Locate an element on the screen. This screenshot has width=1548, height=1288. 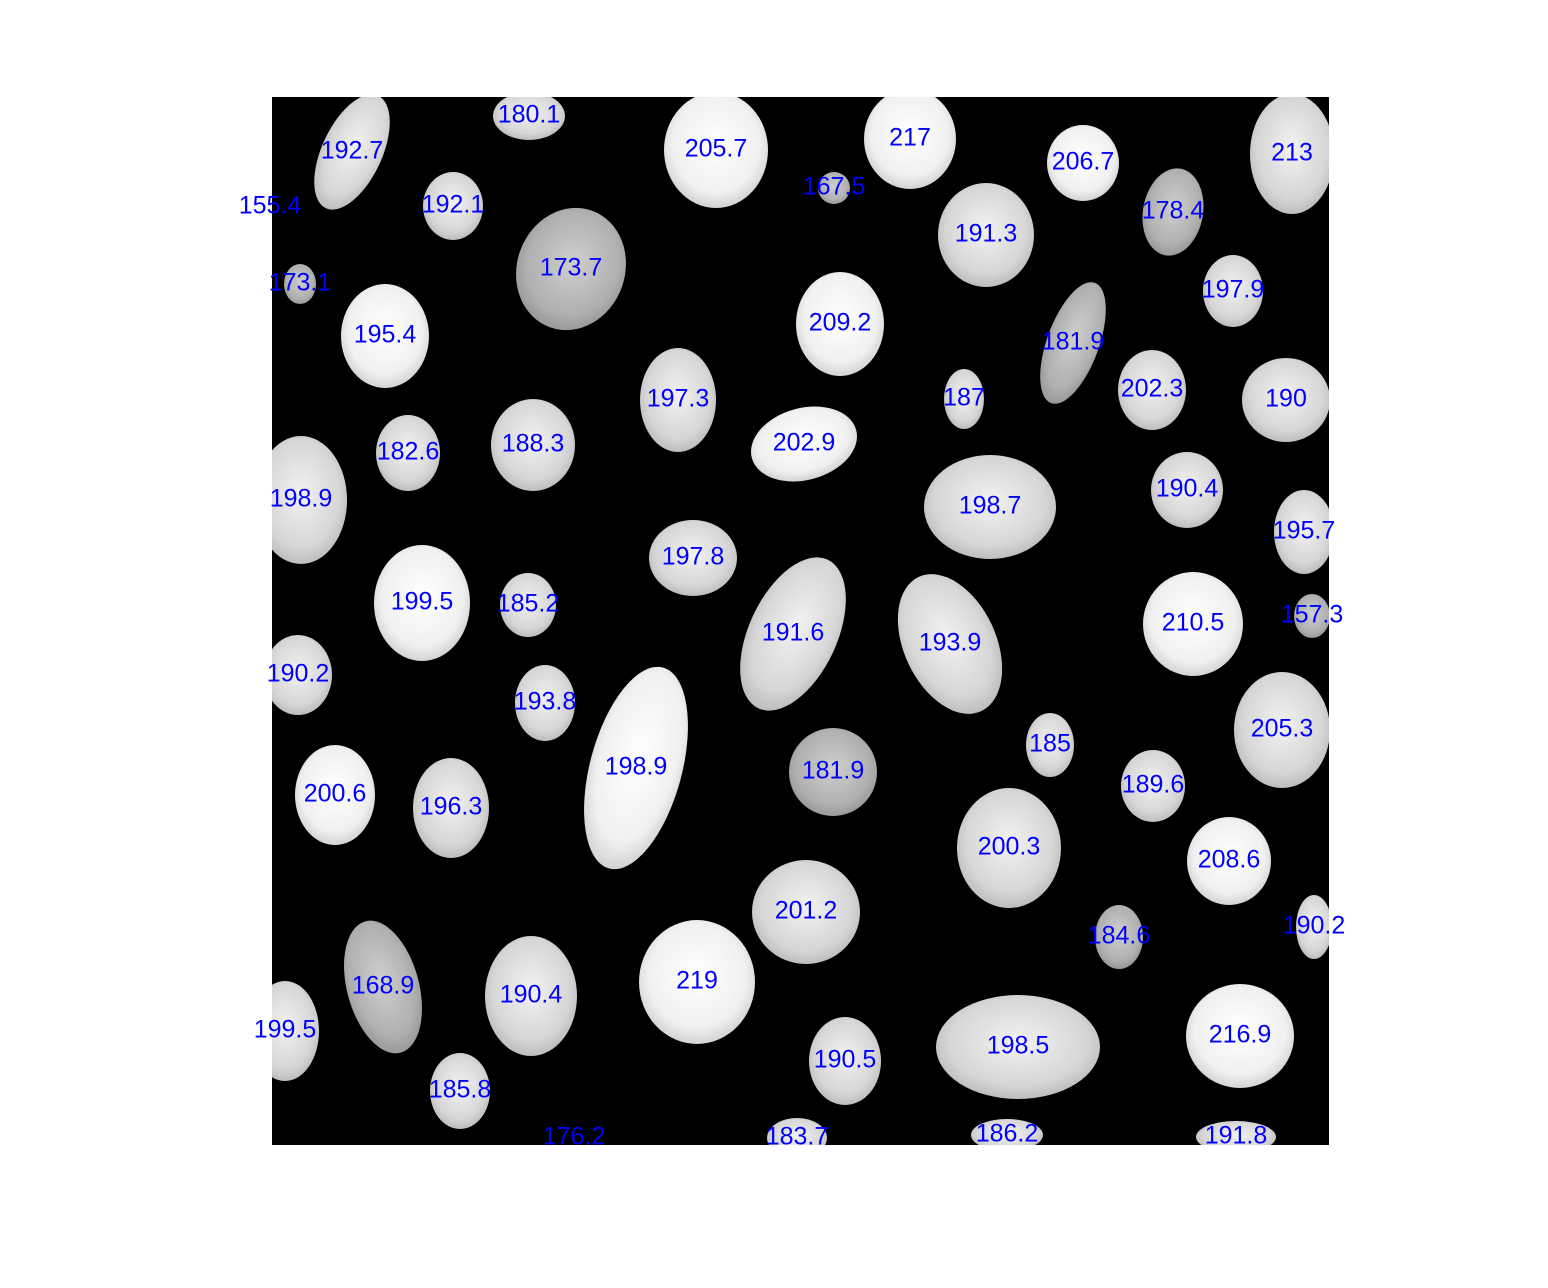
cell-intensity-label: 188.3 is located at coordinates (533, 444).